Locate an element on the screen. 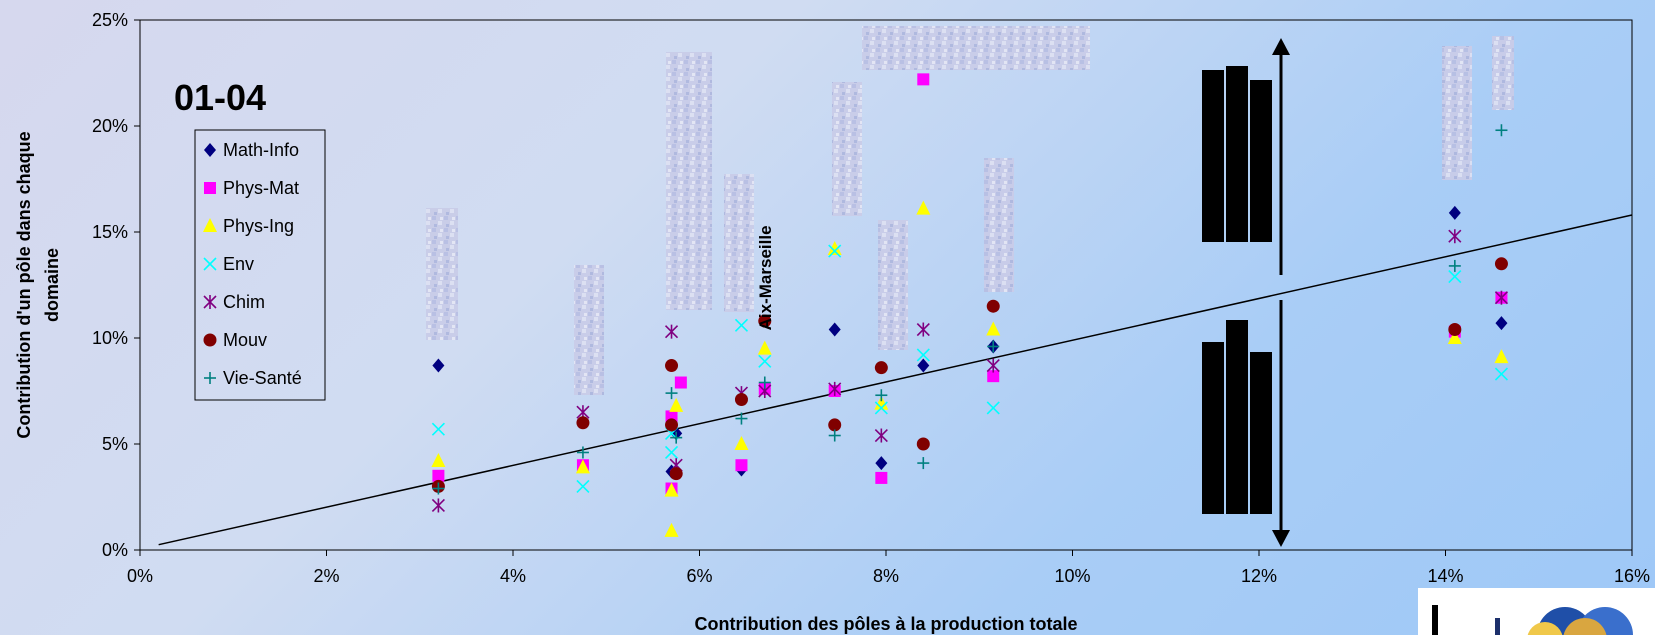 This screenshot has width=1655, height=635. x-tick-label: 0% is located at coordinates (140, 576).